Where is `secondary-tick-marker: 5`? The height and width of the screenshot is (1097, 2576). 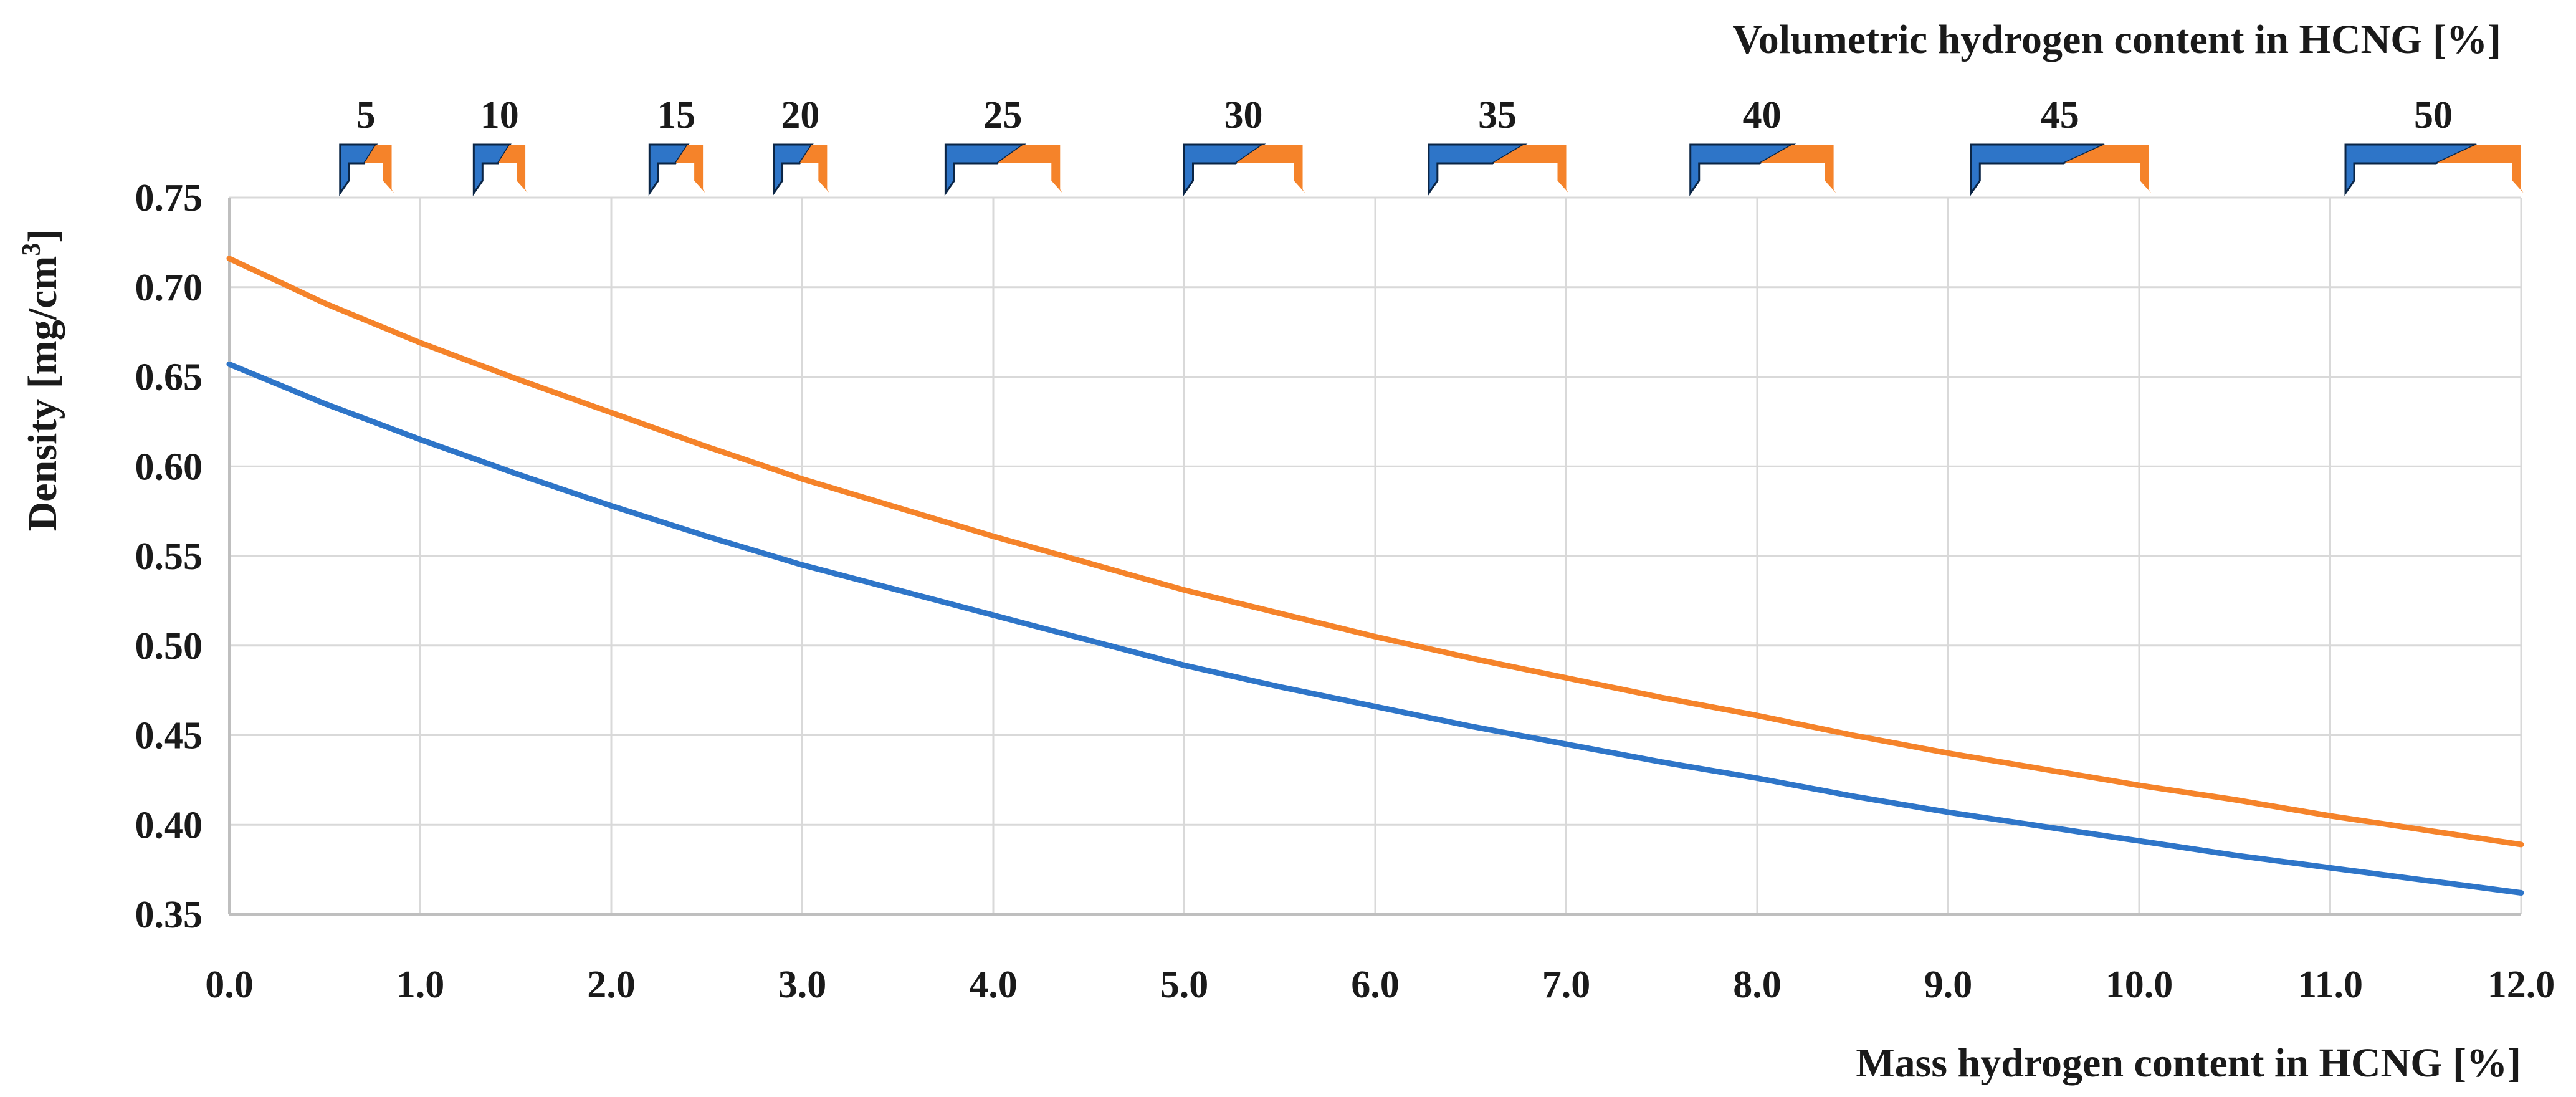 secondary-tick-marker: 5 is located at coordinates (366, 145).